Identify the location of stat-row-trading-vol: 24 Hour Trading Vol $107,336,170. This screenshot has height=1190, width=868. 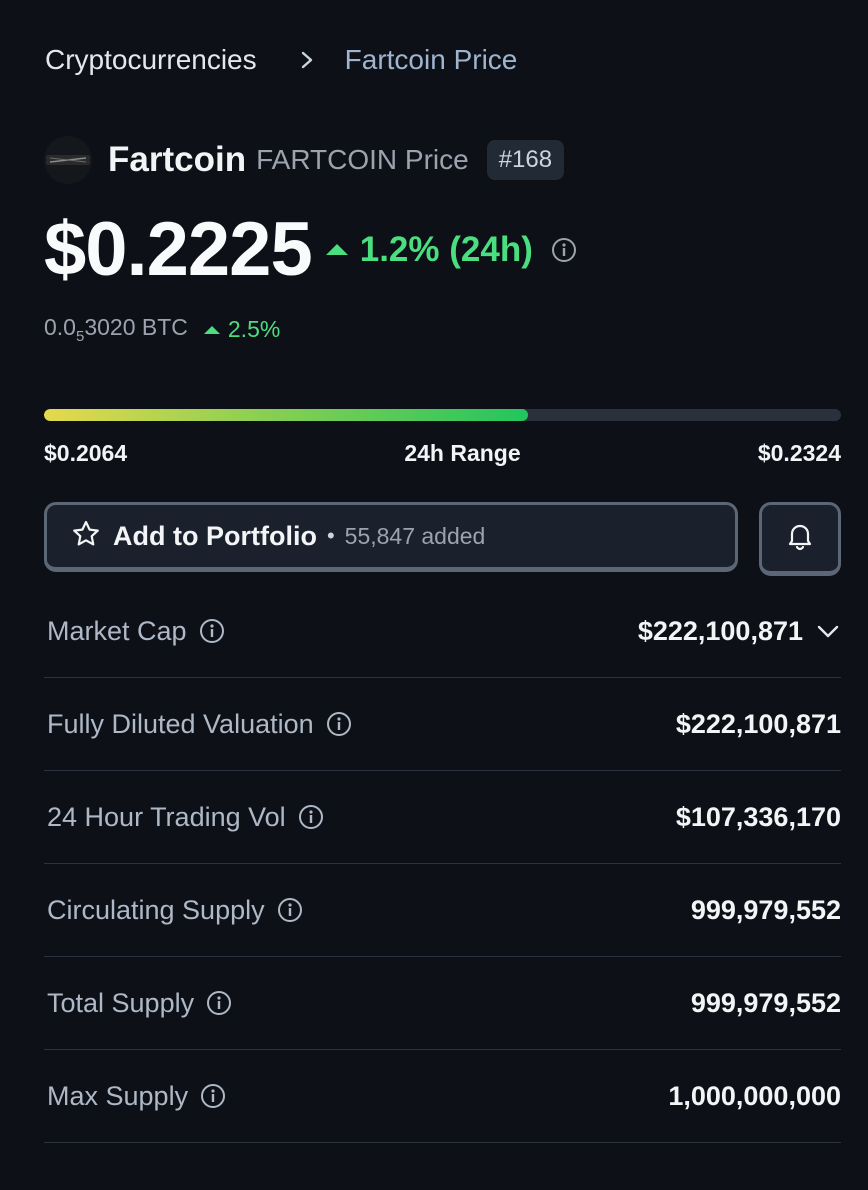
(442, 817).